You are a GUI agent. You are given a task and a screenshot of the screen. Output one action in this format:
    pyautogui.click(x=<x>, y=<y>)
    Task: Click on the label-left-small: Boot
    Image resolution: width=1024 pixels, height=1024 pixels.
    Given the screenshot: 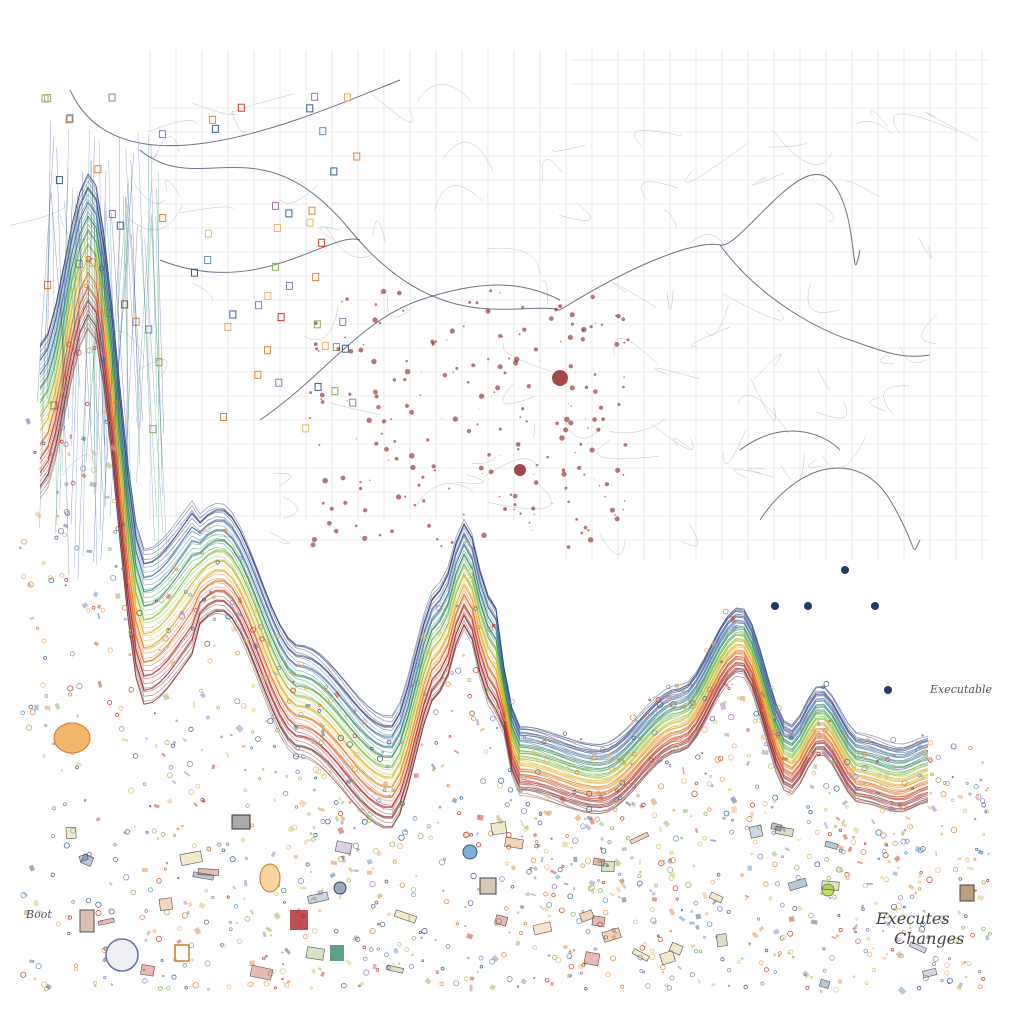 What is the action you would take?
    pyautogui.click(x=38, y=914)
    